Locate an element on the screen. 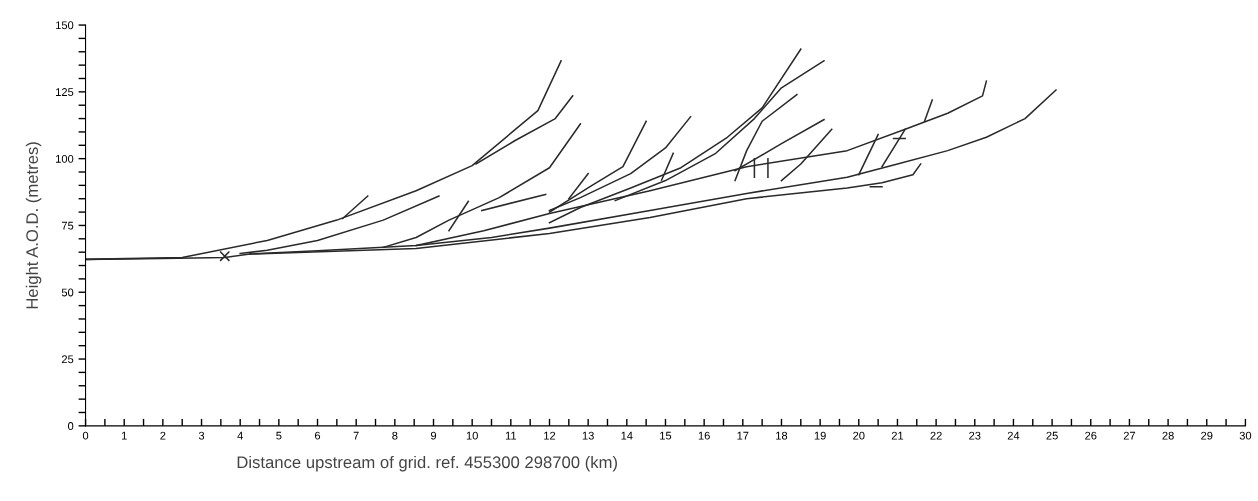 This screenshot has width=1258, height=501. x-tick-label: 24 is located at coordinates (1013, 435).